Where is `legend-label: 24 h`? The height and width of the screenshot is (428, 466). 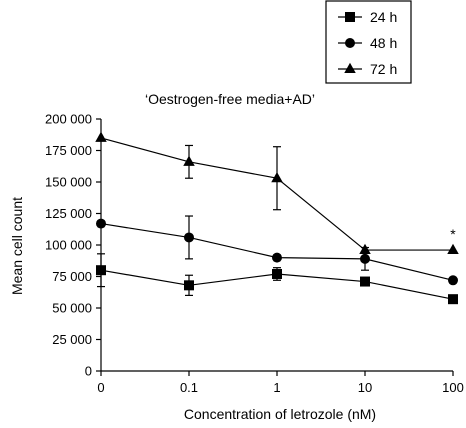
legend-label: 24 h is located at coordinates (383, 17).